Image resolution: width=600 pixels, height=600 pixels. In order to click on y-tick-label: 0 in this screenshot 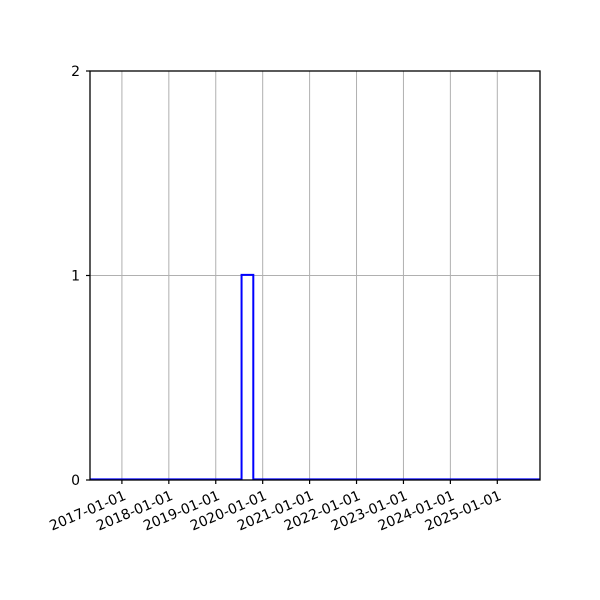, I will do `click(75, 481)`.